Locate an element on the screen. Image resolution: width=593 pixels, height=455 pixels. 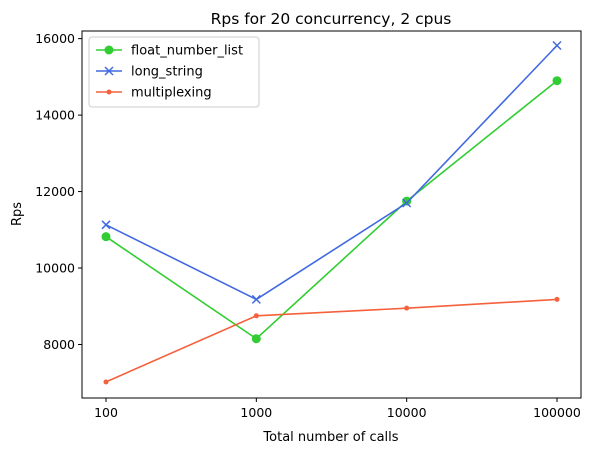
y-tick-label-12000: 12000 is located at coordinates (55, 191).